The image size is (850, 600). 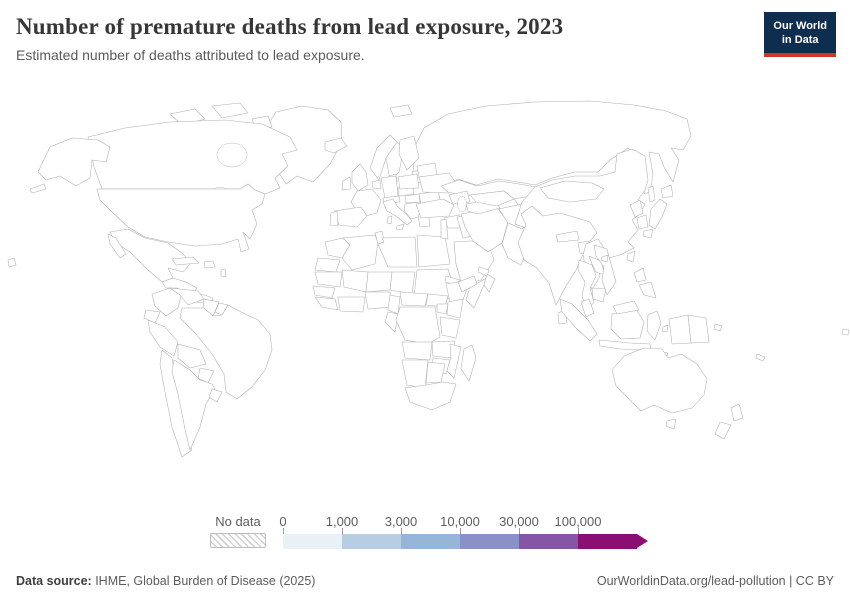 I want to click on legend-segment-b2, so click(x=371, y=541).